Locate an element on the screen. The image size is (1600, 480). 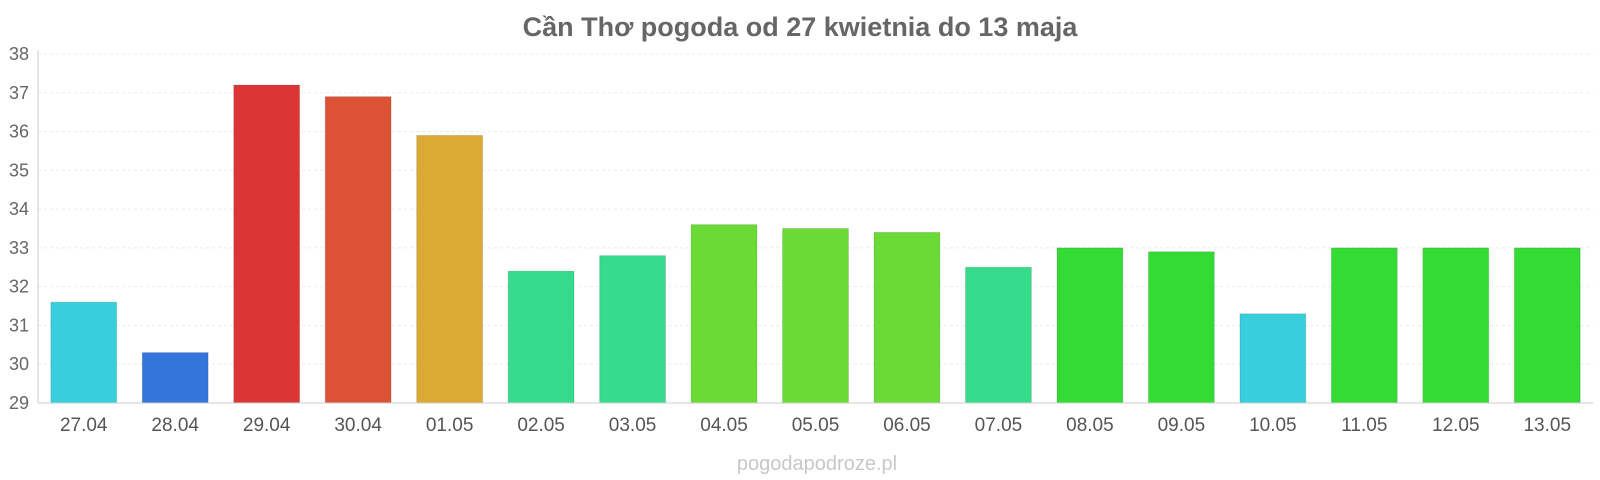
y-tick-label: 33 is located at coordinates (19, 248).